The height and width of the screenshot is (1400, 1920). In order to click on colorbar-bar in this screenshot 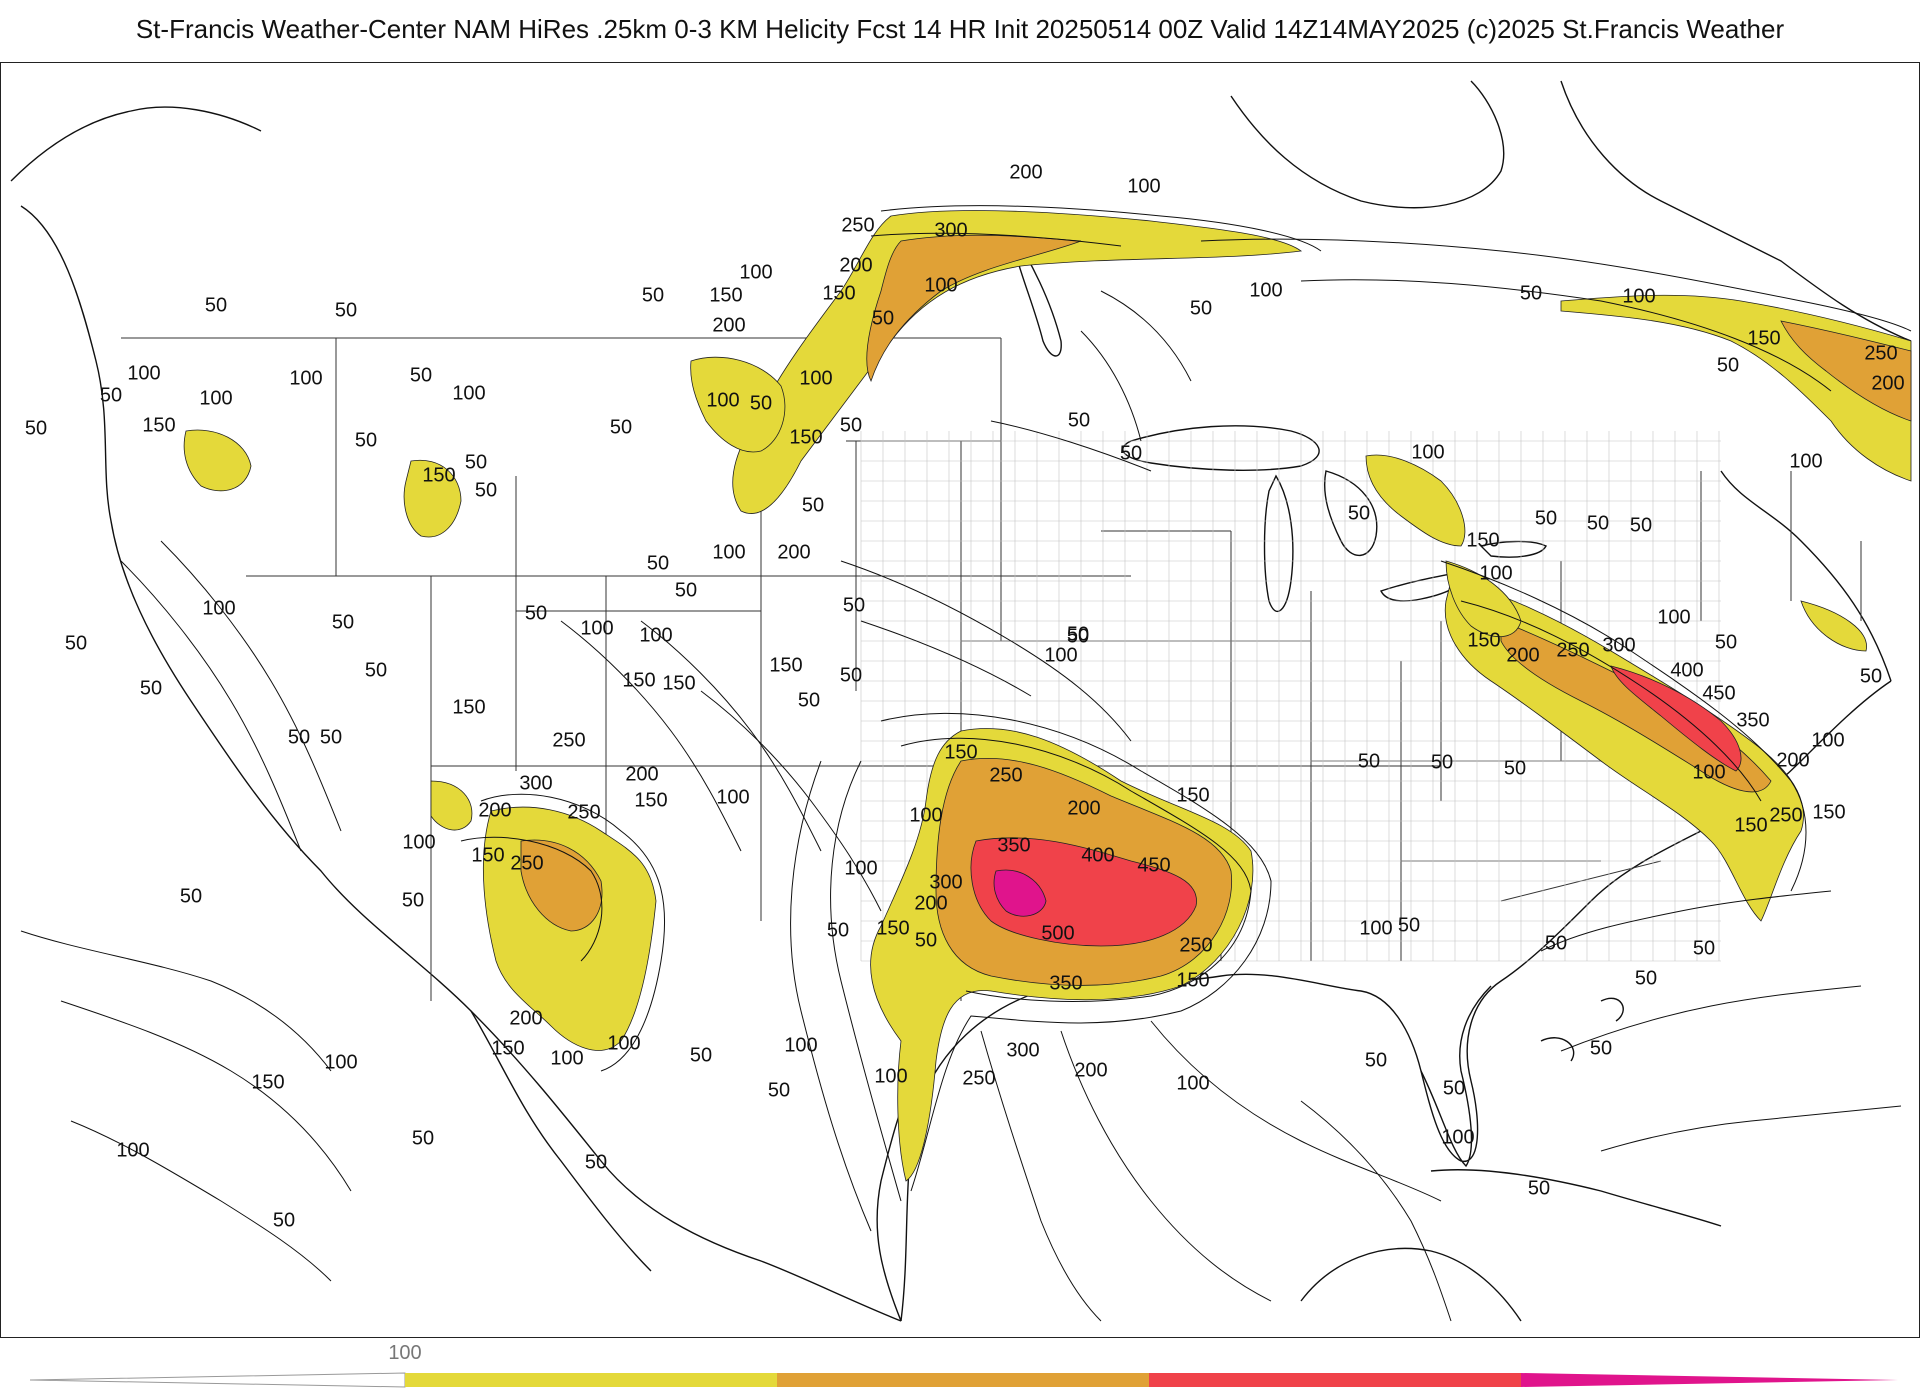, I will do `click(964, 1380)`.